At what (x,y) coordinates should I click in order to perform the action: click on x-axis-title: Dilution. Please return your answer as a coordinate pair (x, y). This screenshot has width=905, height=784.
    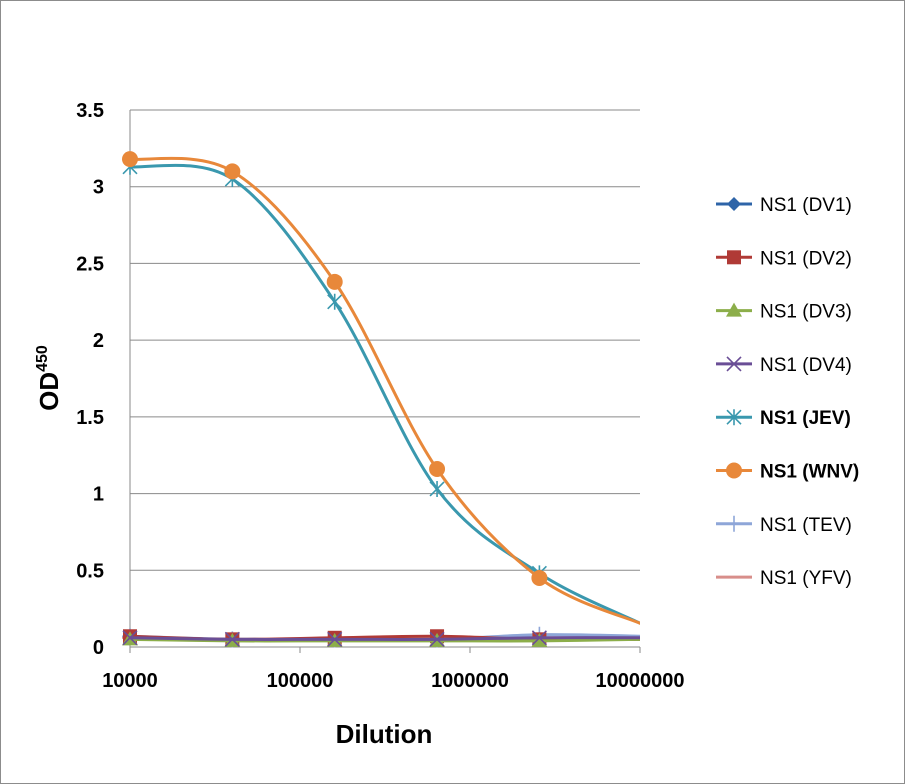
    Looking at the image, I should click on (384, 734).